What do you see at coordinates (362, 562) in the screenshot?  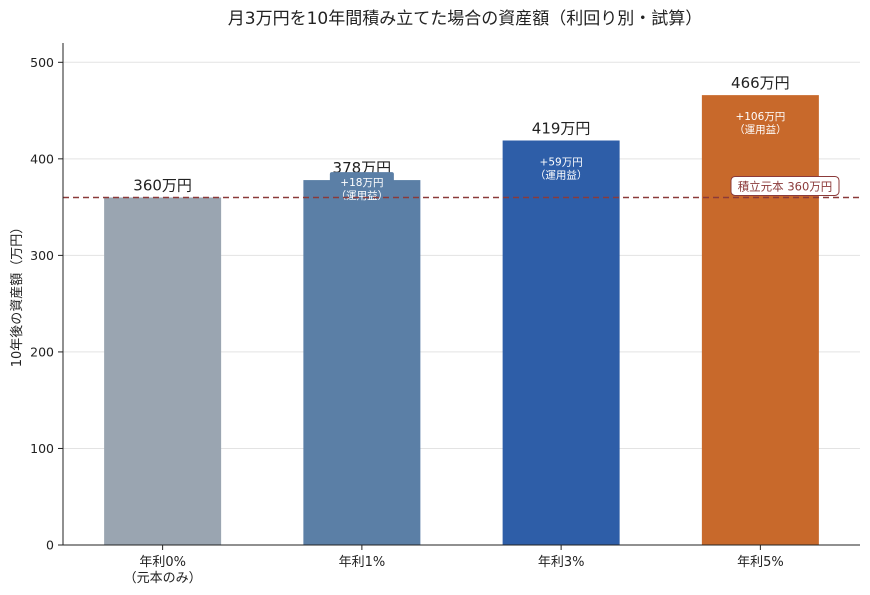 I see `x-category-label: 年利1%` at bounding box center [362, 562].